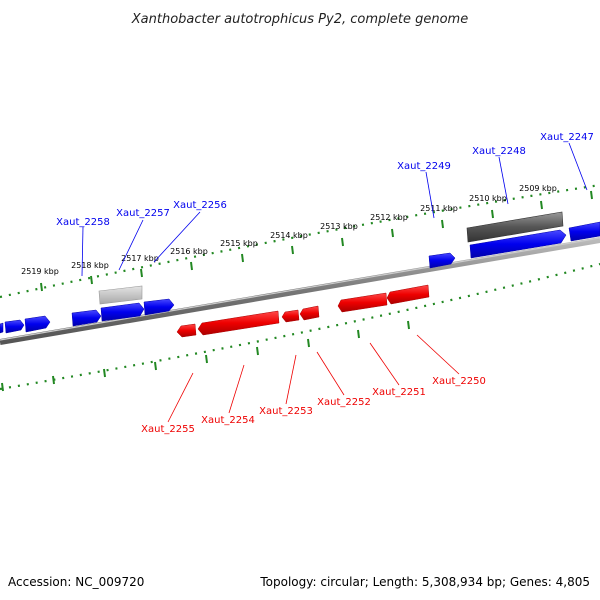  I want to click on gene-label-xaut-2247: Xaut_2247, so click(567, 137).